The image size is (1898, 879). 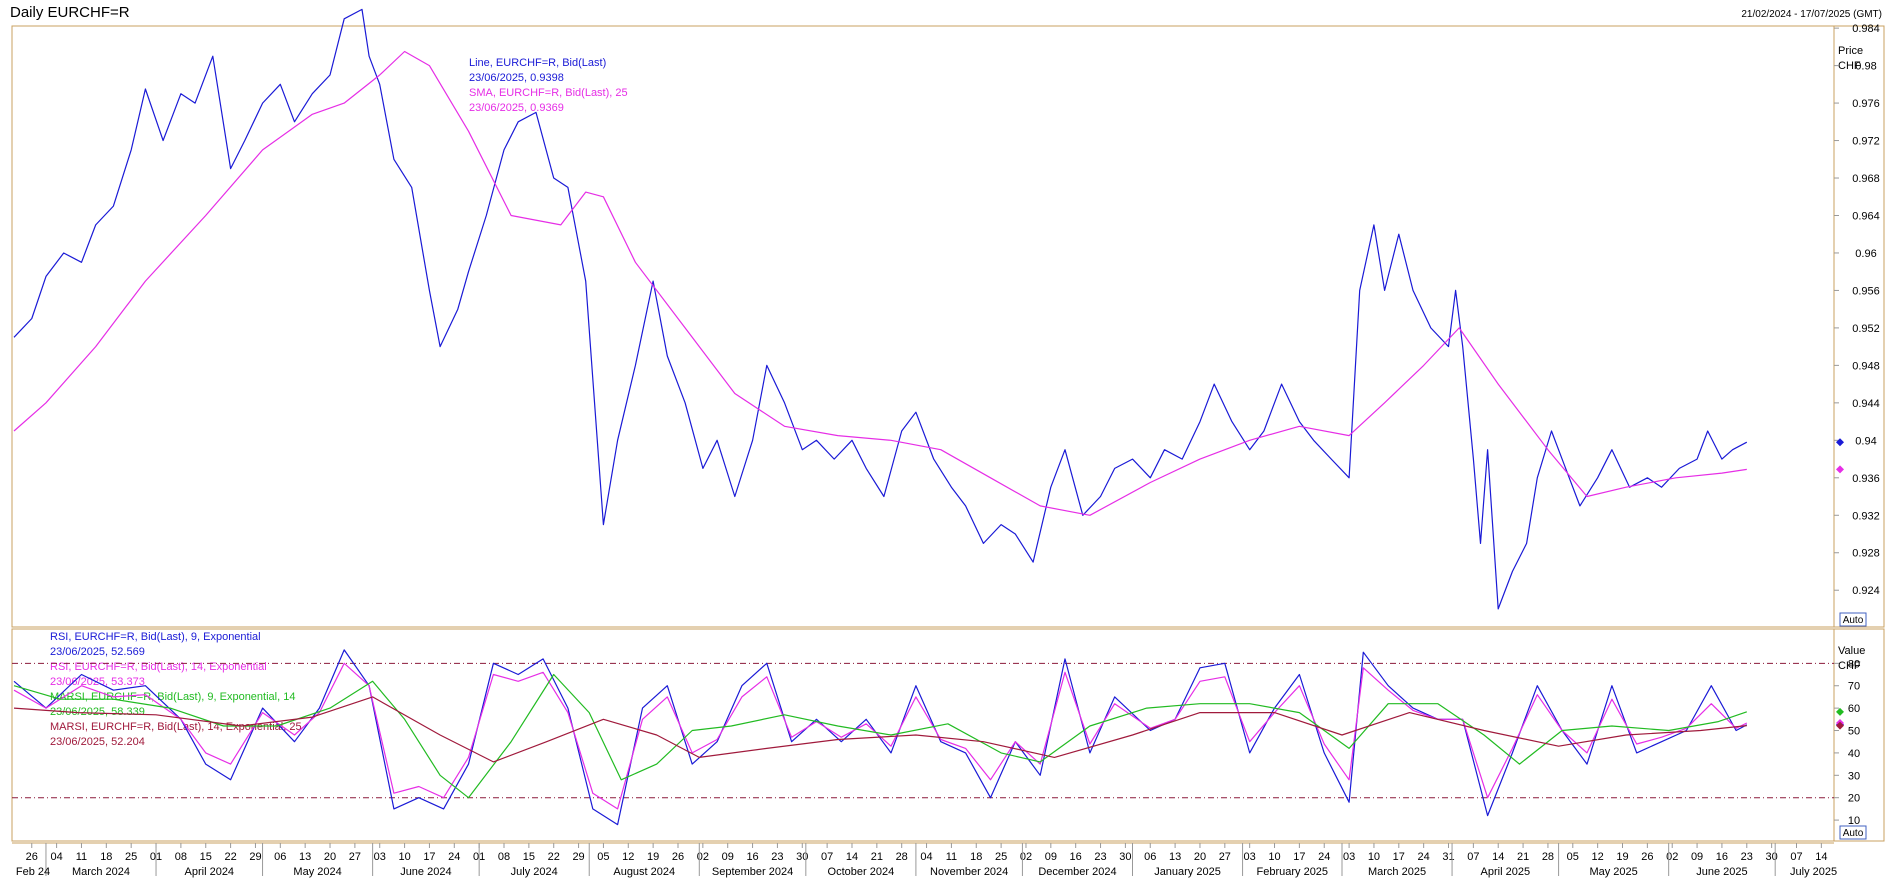 What do you see at coordinates (230, 857) in the screenshot?
I see `x-tick-label: 22` at bounding box center [230, 857].